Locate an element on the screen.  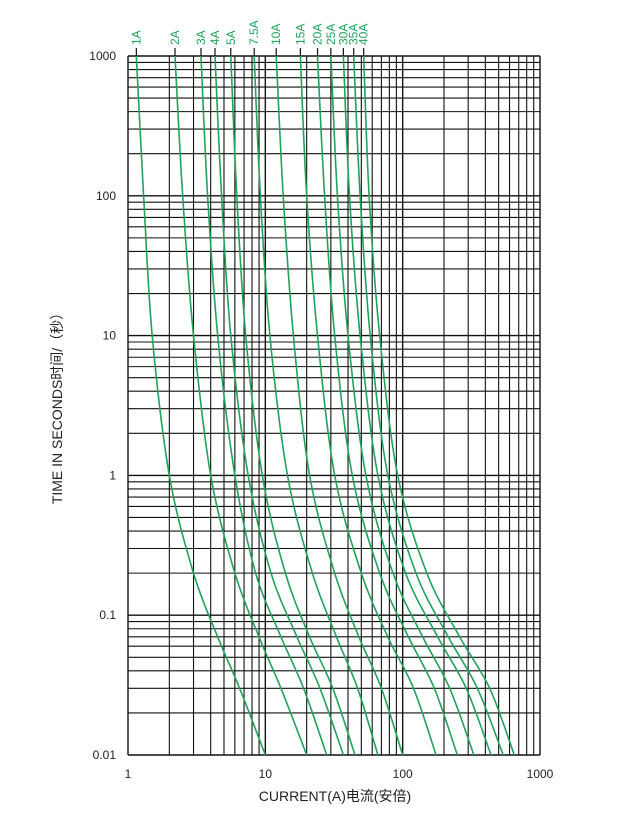
series-label: 5A is located at coordinates (231, 37).